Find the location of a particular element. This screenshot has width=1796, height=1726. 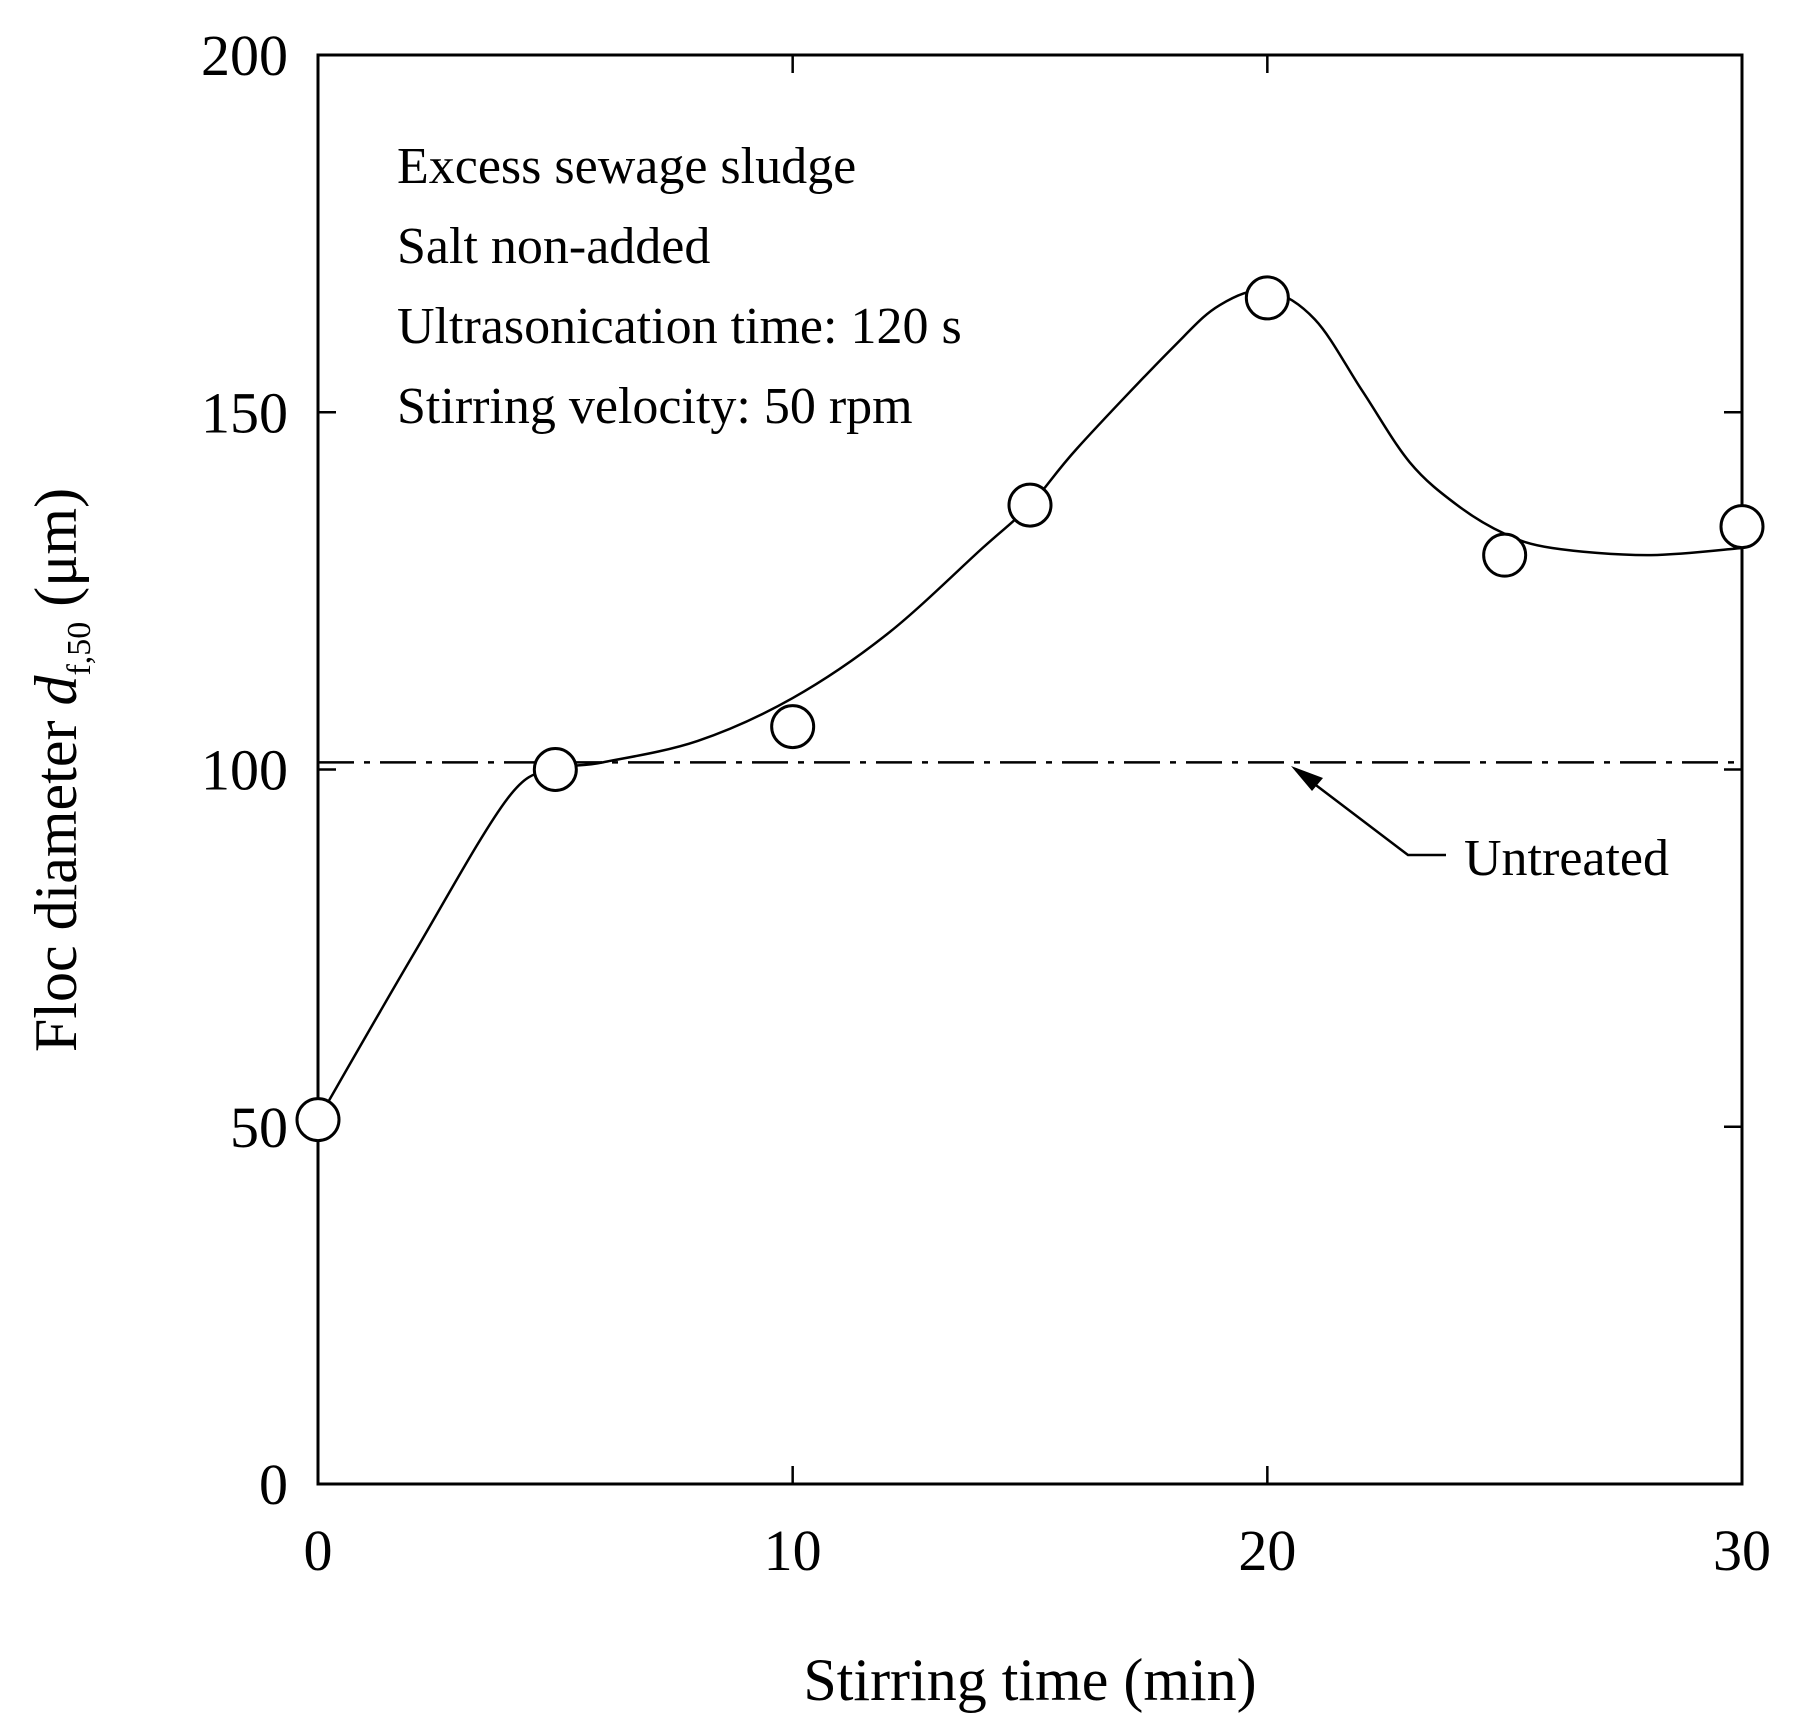

x-axis-title: Stirring time (min) is located at coordinates (1029, 1680).